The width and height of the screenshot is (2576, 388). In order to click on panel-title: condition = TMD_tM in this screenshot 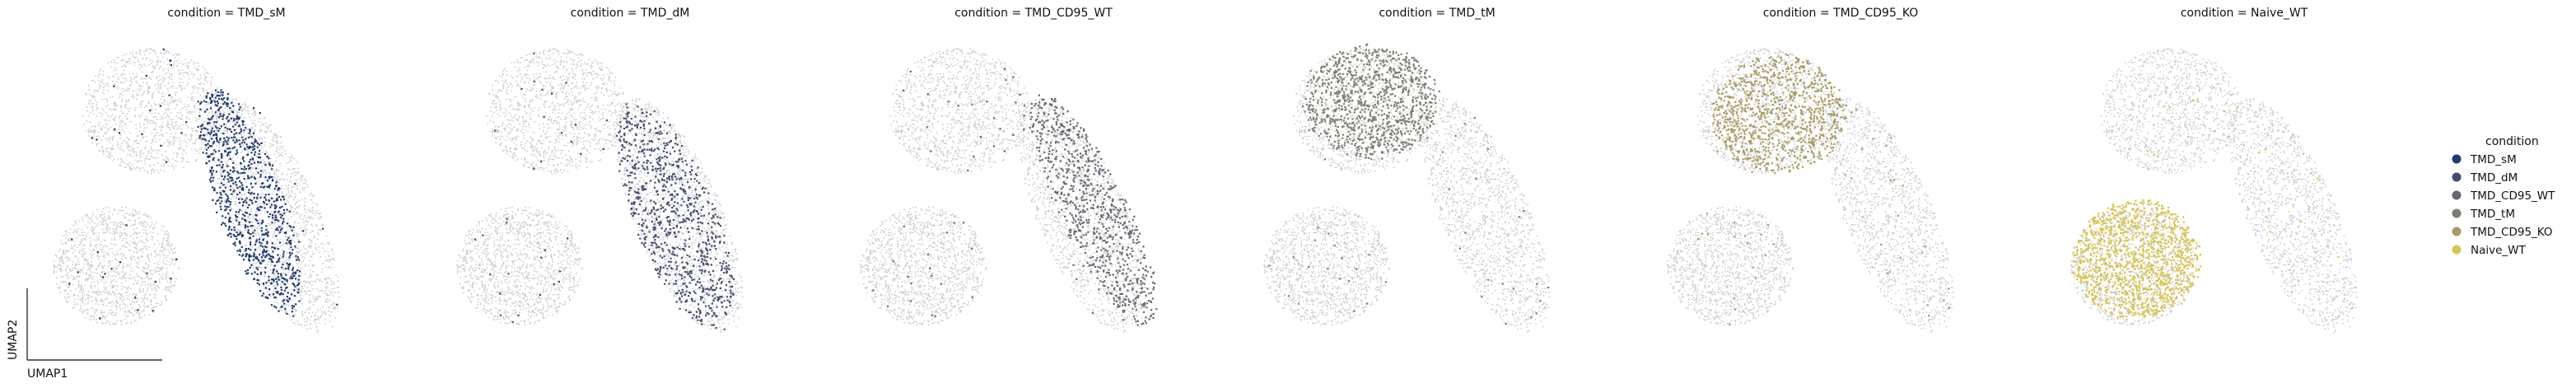, I will do `click(1437, 13)`.